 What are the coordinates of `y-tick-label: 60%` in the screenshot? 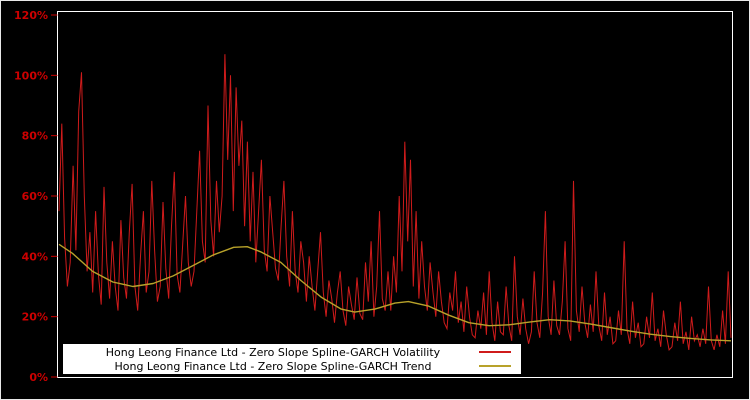 It's located at (35, 196).